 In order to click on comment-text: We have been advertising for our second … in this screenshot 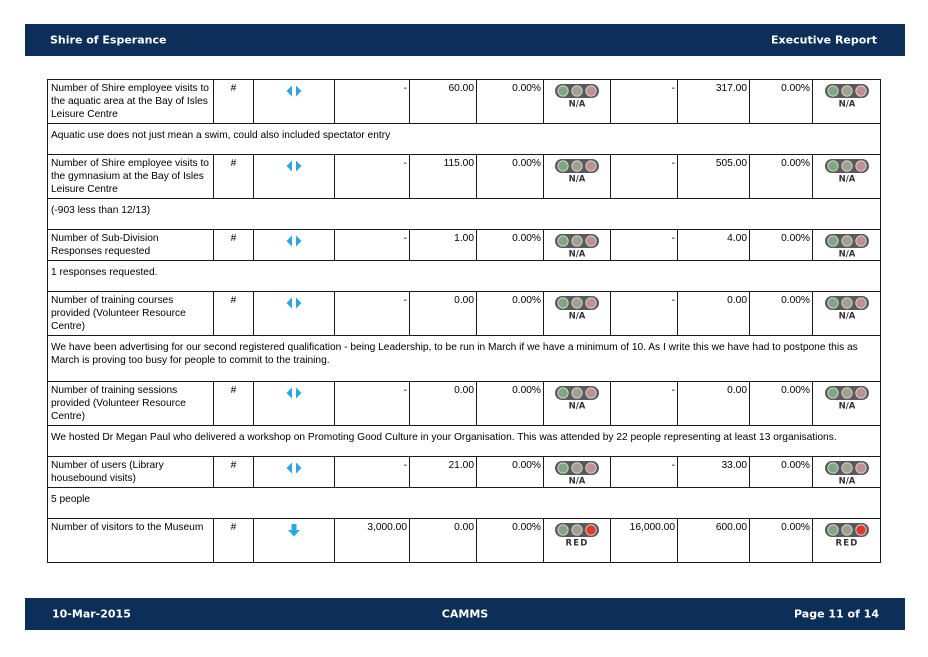, I will do `click(464, 358)`.